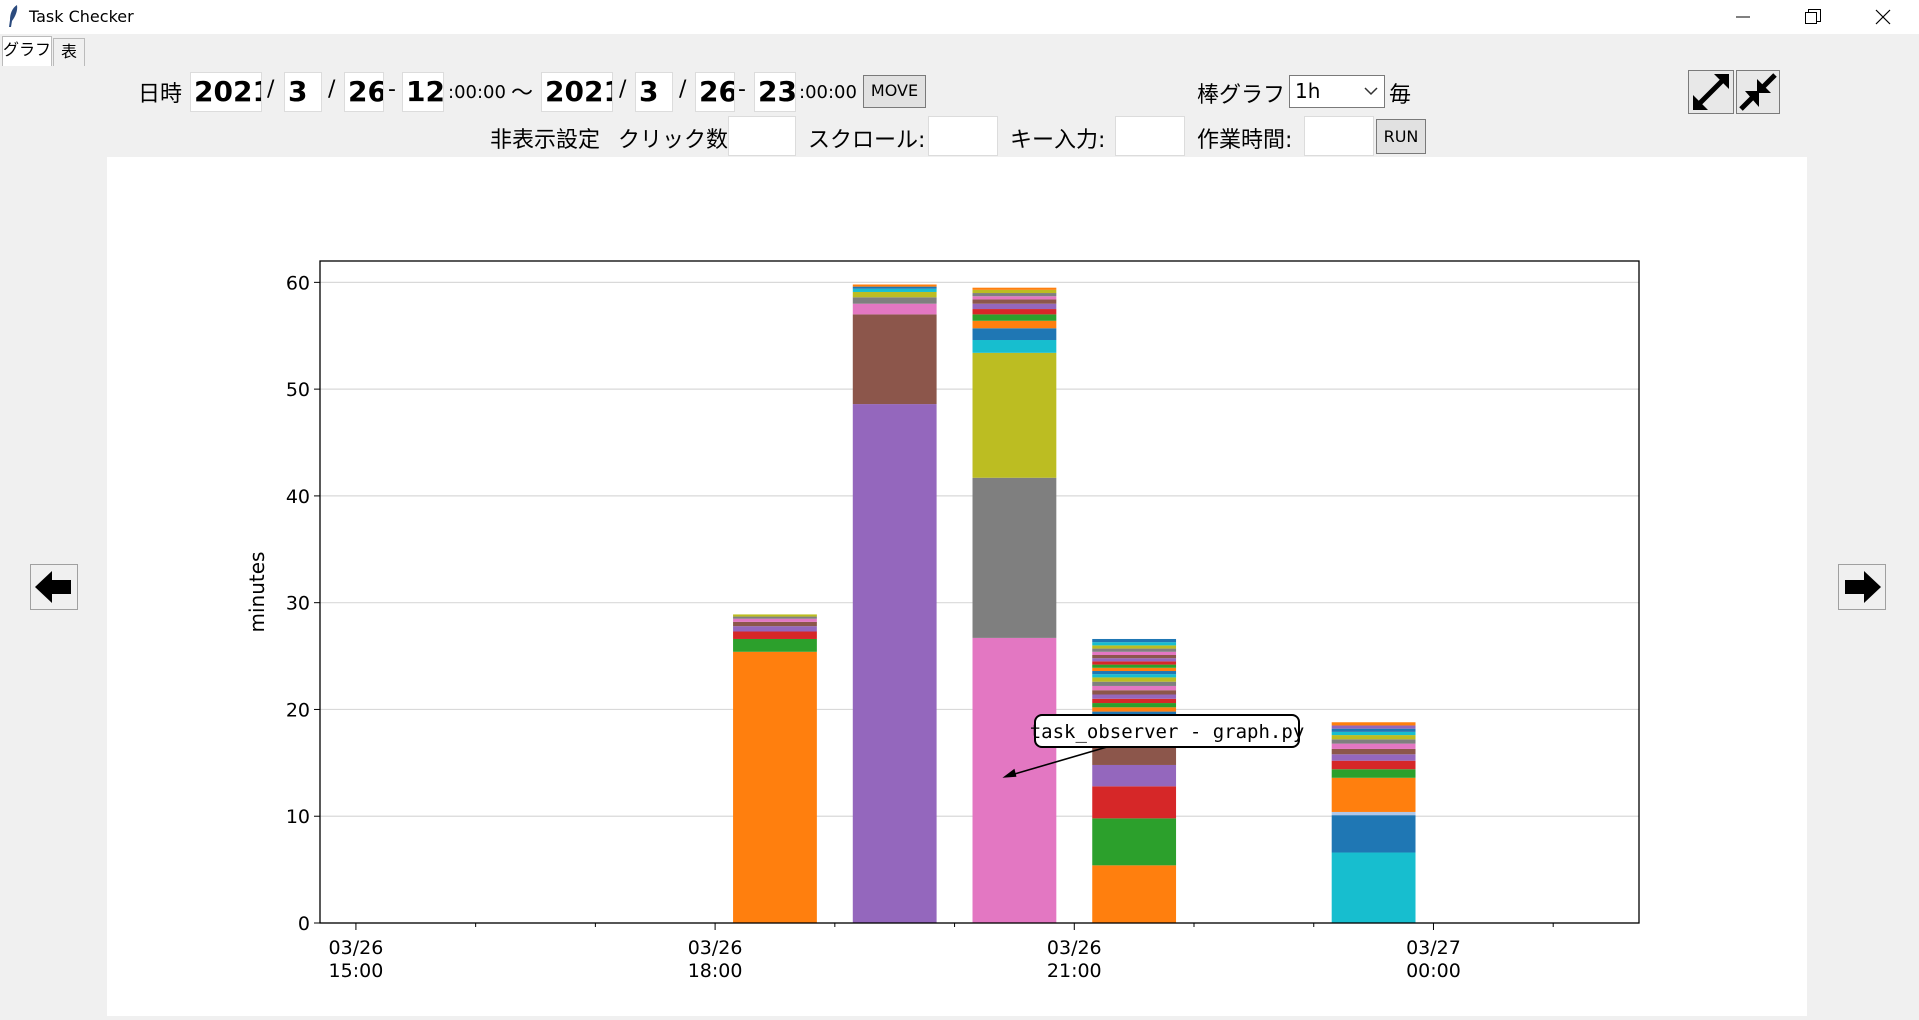  What do you see at coordinates (715, 948) in the screenshot?
I see `x-tick-label: 03/26` at bounding box center [715, 948].